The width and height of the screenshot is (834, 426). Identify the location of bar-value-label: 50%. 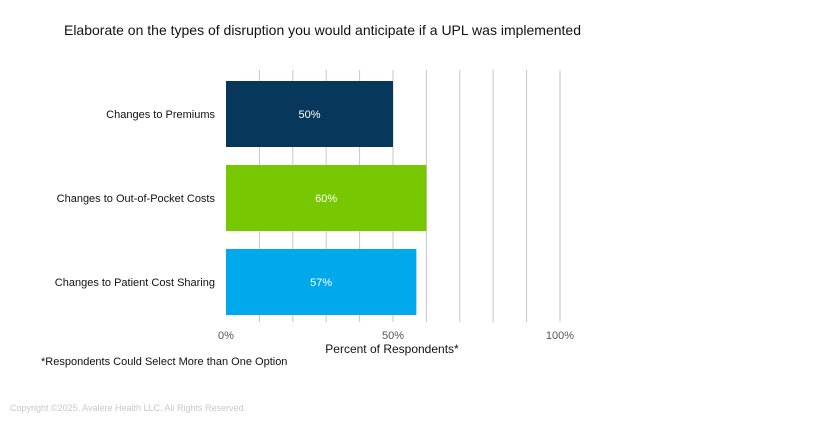
(309, 115).